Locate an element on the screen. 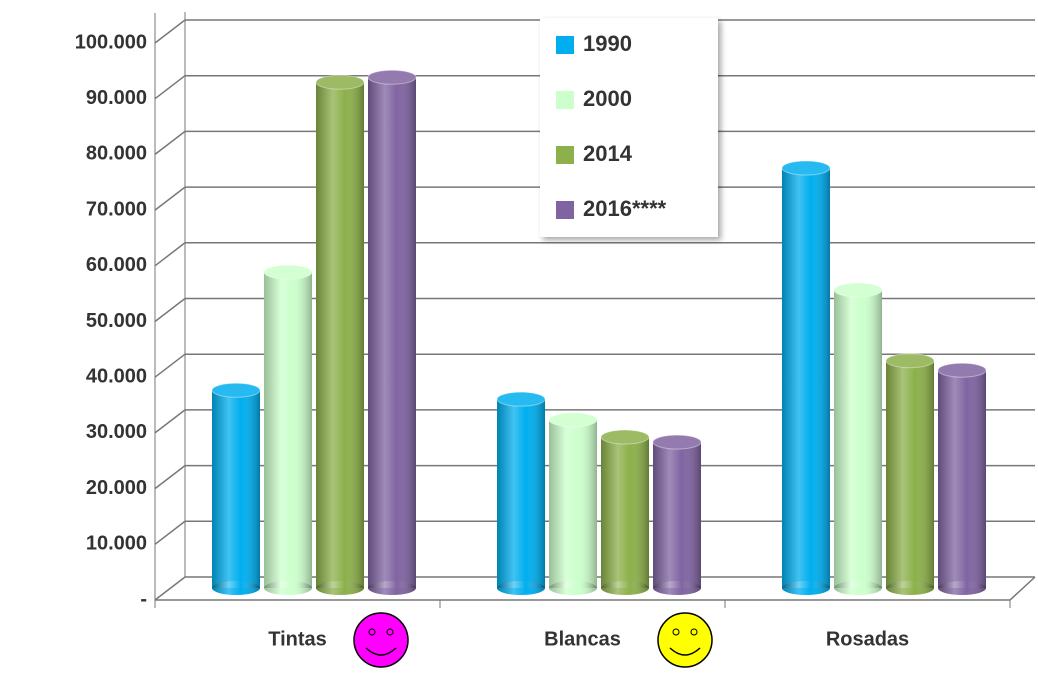 This screenshot has width=1038, height=677. legend-box is located at coordinates (629, 127).